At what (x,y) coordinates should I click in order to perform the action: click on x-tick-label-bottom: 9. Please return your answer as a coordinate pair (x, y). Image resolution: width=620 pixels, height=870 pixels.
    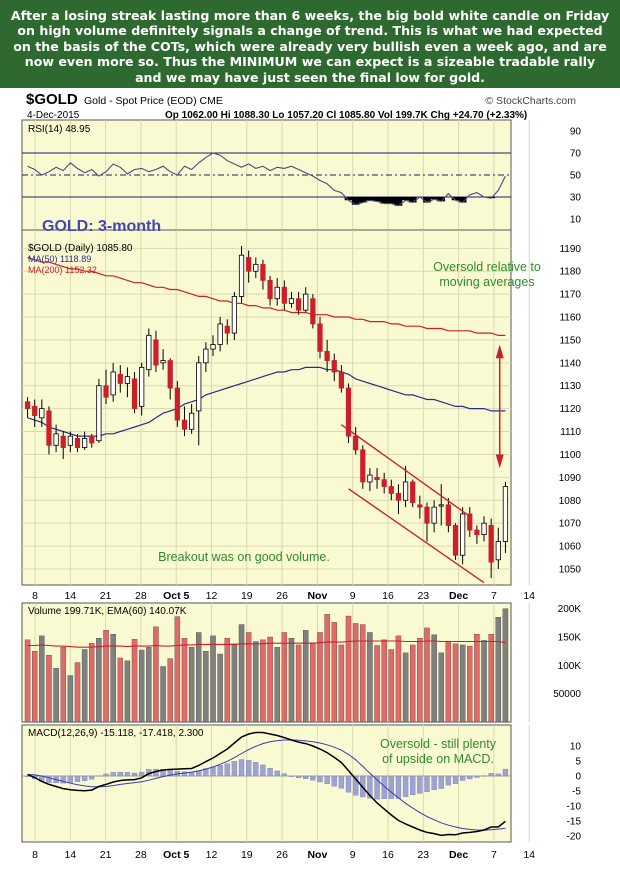
    Looking at the image, I should click on (353, 855).